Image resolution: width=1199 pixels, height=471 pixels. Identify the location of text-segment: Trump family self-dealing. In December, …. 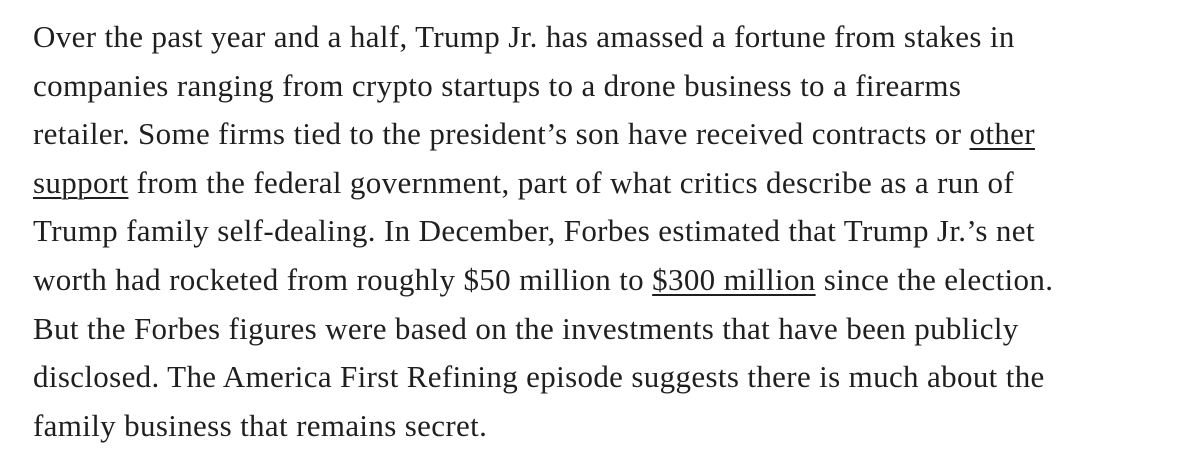
(534, 231).